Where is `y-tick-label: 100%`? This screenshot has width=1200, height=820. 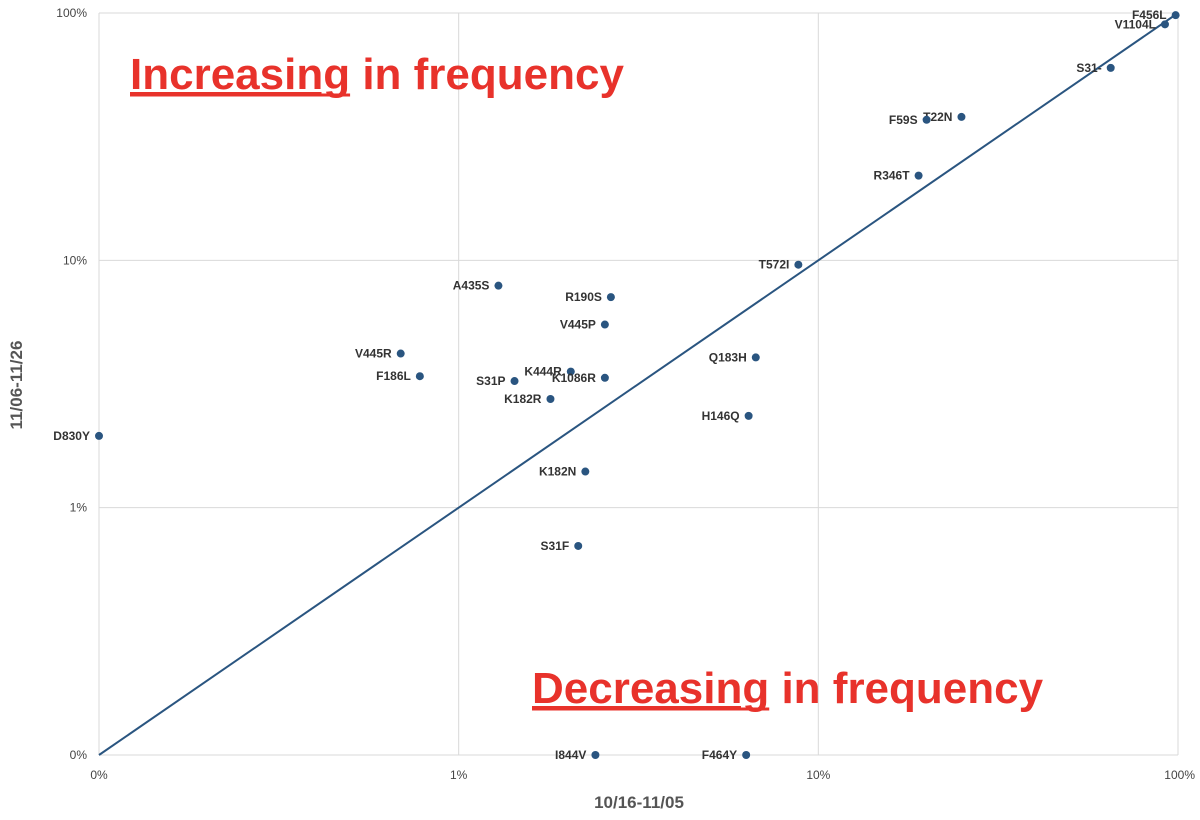
y-tick-label: 100% is located at coordinates (71, 13).